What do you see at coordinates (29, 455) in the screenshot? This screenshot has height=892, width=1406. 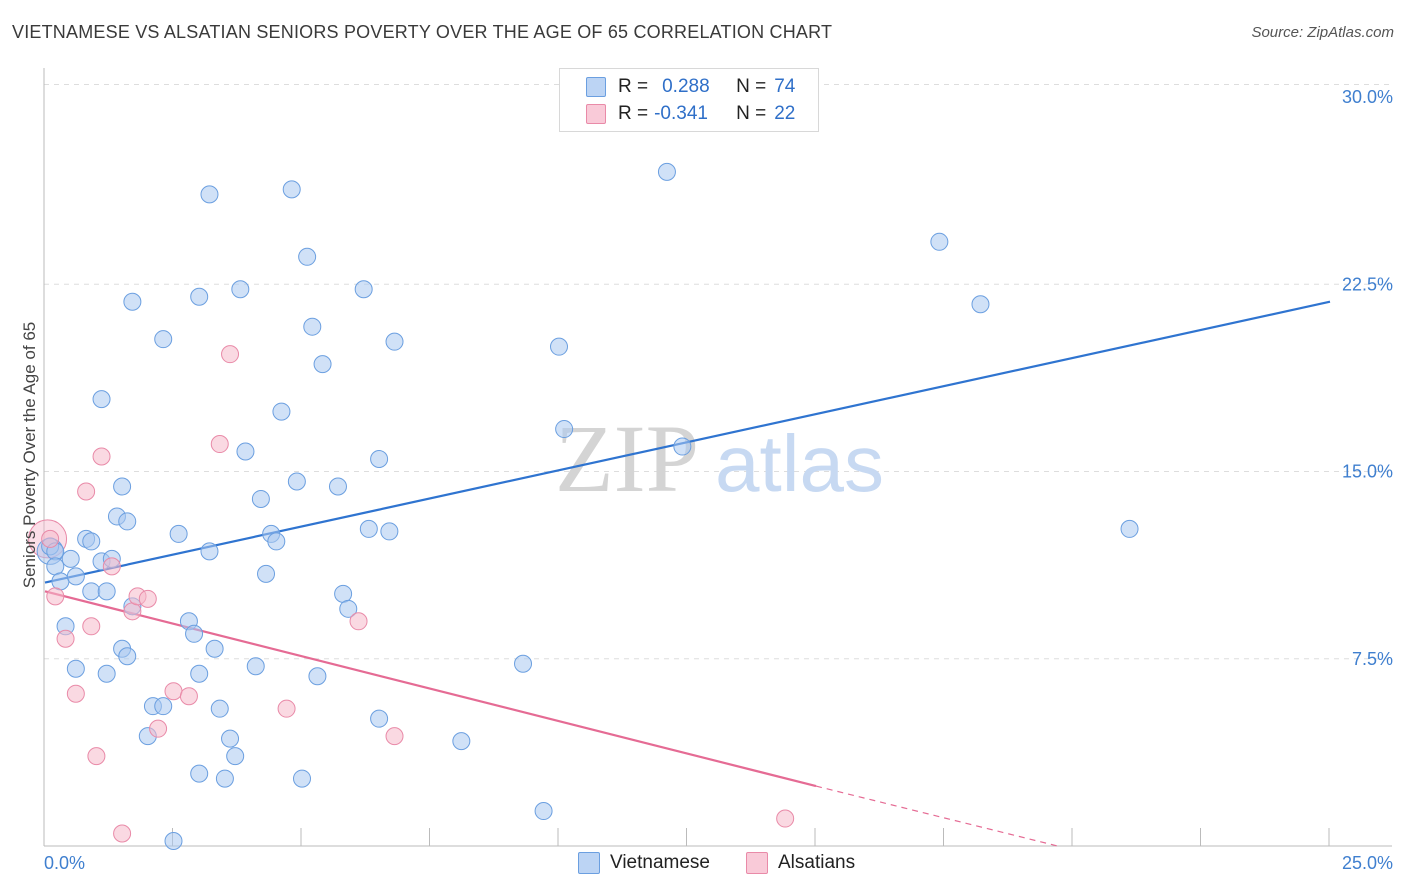 I see `y-axis-label: Seniors Poverty Over the Age of 65` at bounding box center [29, 455].